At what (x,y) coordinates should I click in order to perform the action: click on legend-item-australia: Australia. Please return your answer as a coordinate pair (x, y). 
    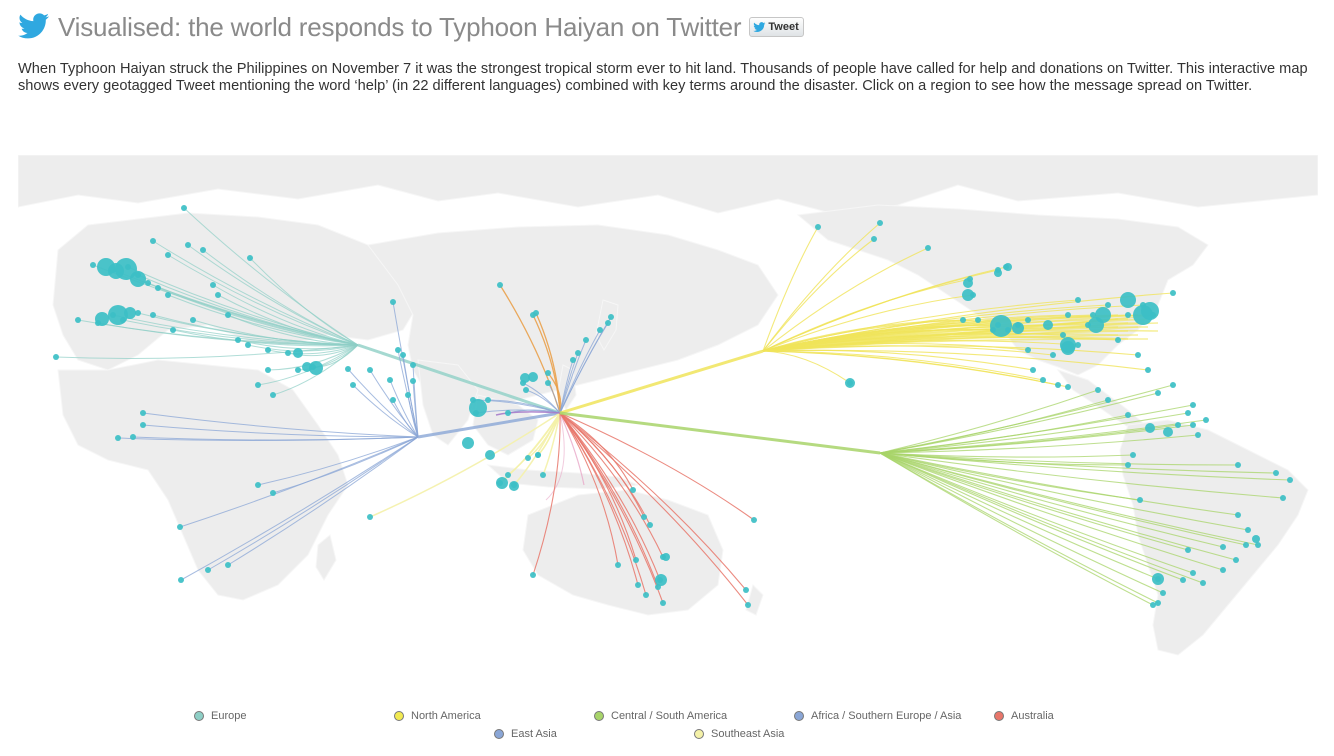
    Looking at the image, I should click on (1024, 716).